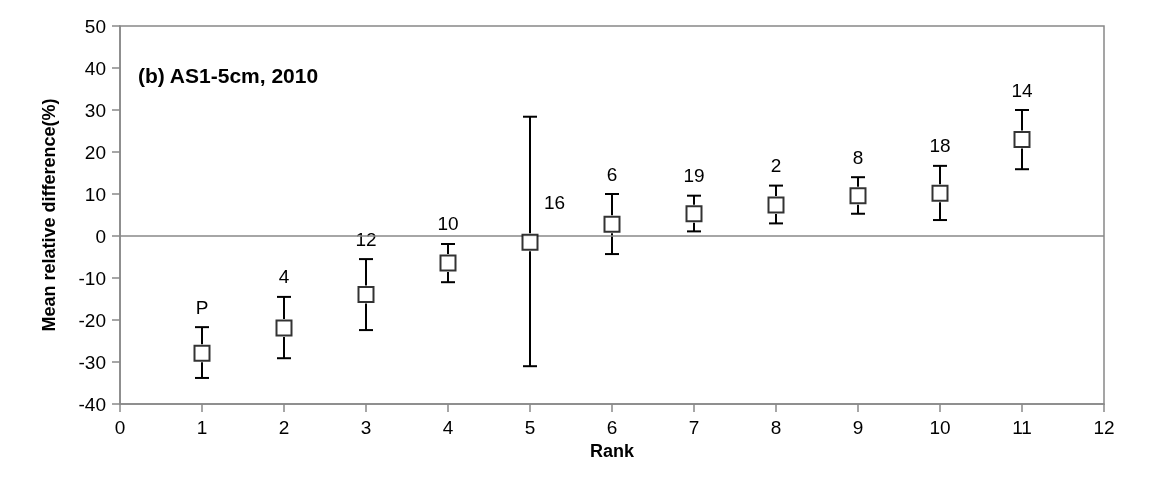  I want to click on y-tick-label: 30, so click(95, 110).